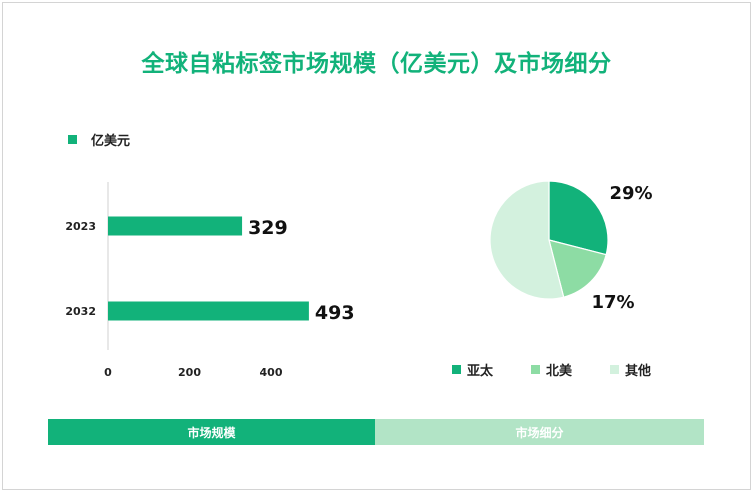 This screenshot has width=753, height=492. What do you see at coordinates (80, 311) in the screenshot?
I see `bar-category-label-2032: 2032` at bounding box center [80, 311].